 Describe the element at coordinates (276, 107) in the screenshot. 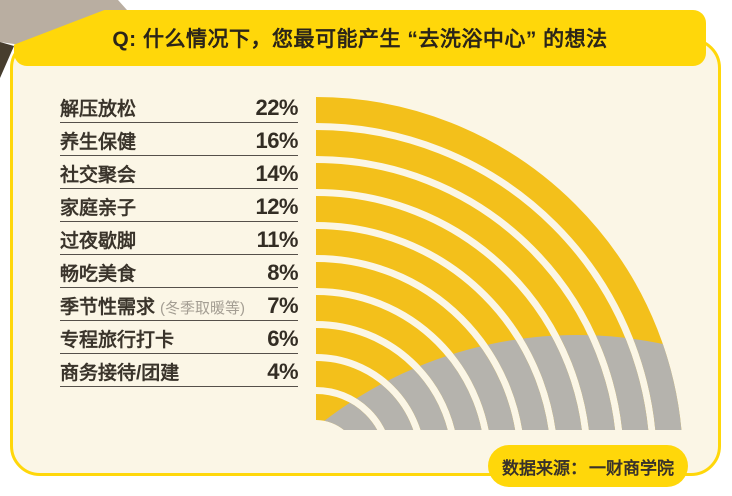

I see `row-value: 22%` at that location.